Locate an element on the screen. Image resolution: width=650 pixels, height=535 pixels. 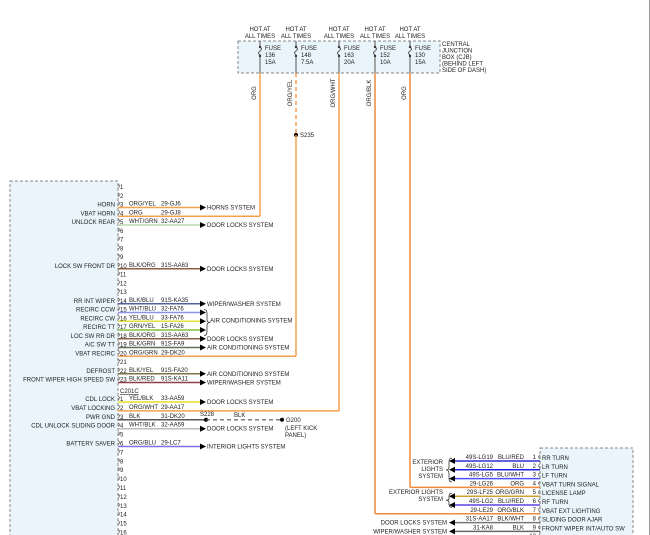
circuit-label: 91S-FA20 is located at coordinates (174, 371).